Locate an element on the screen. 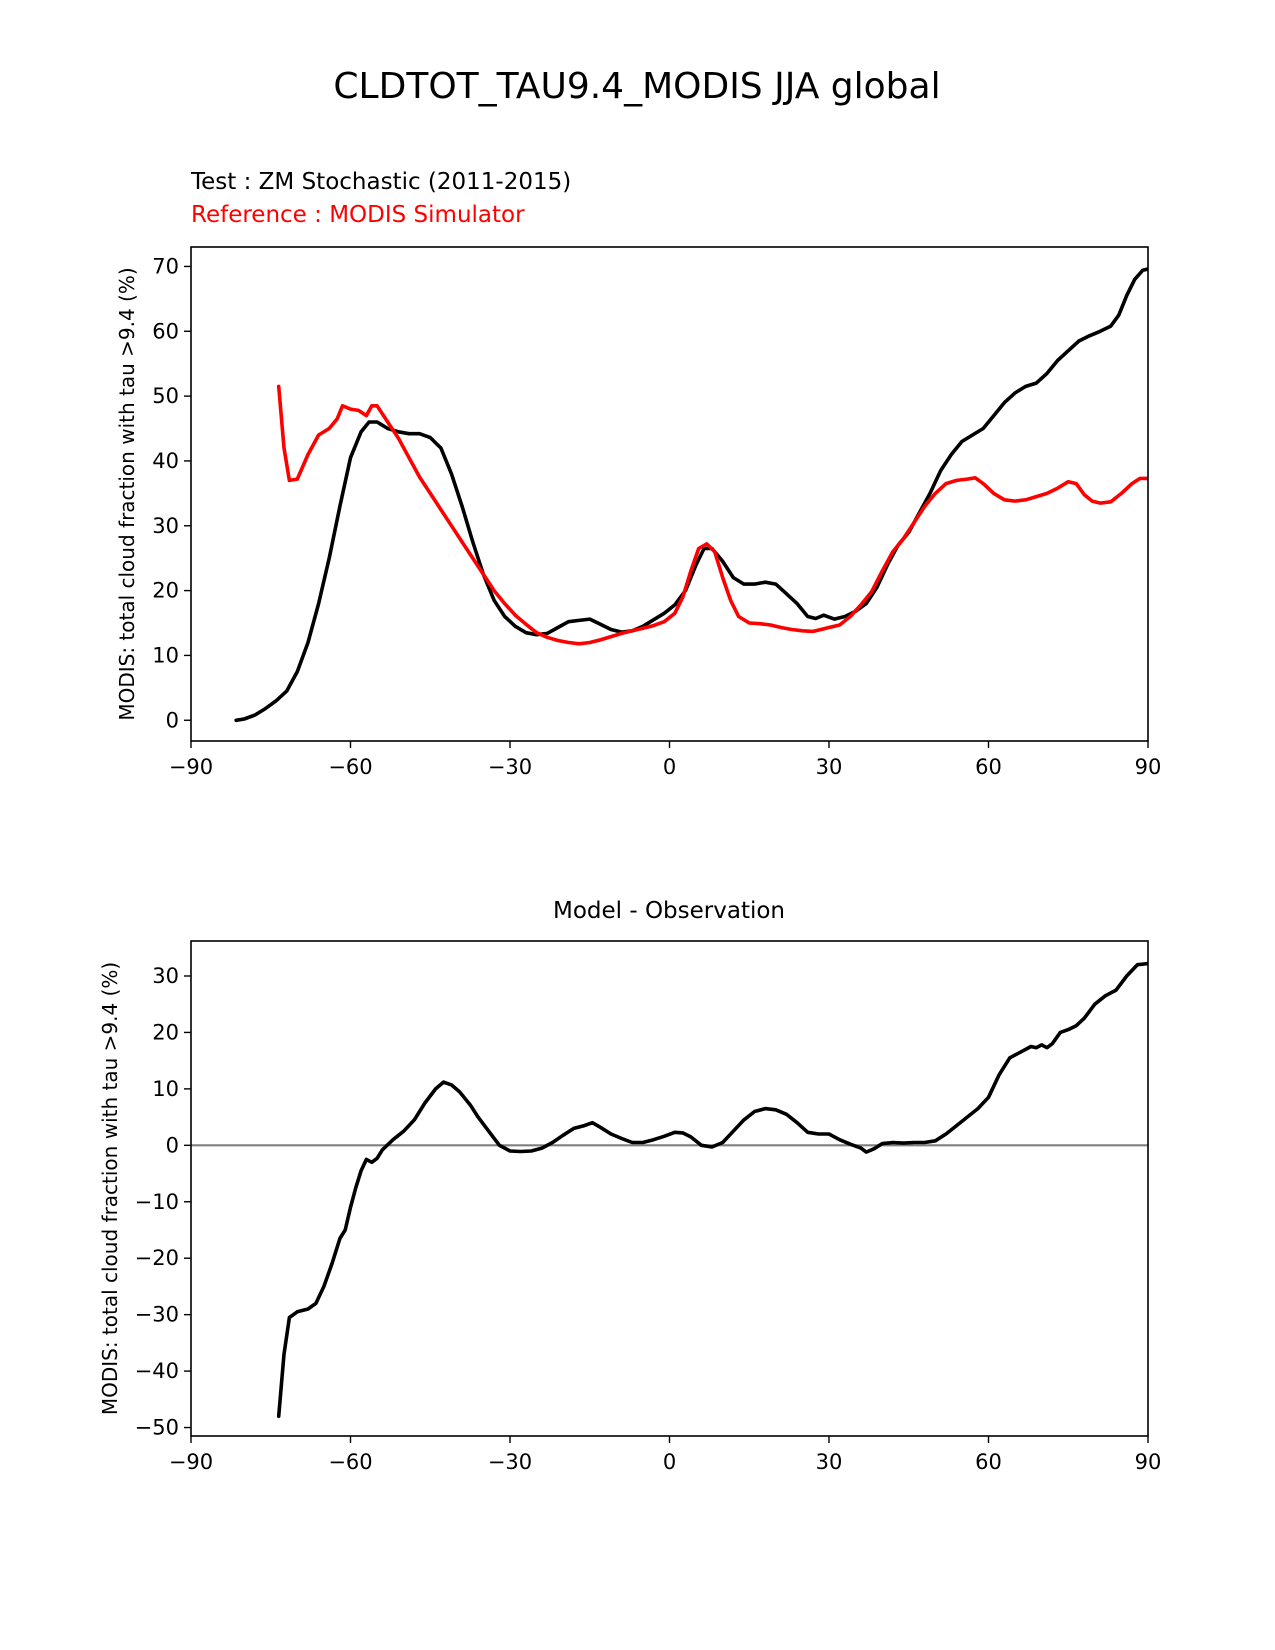  y-tick-label: −10 is located at coordinates (157, 1202).